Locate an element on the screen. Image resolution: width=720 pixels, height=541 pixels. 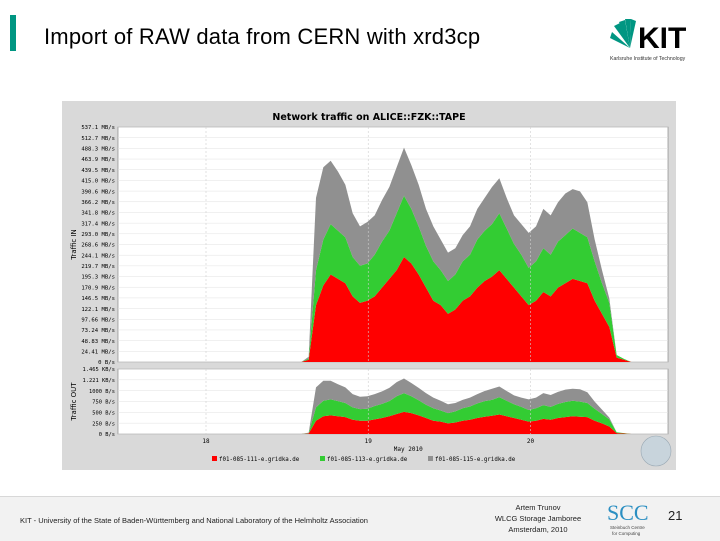
footer-event: WLCG Storage Jamboree is located at coordinates (538, 518).